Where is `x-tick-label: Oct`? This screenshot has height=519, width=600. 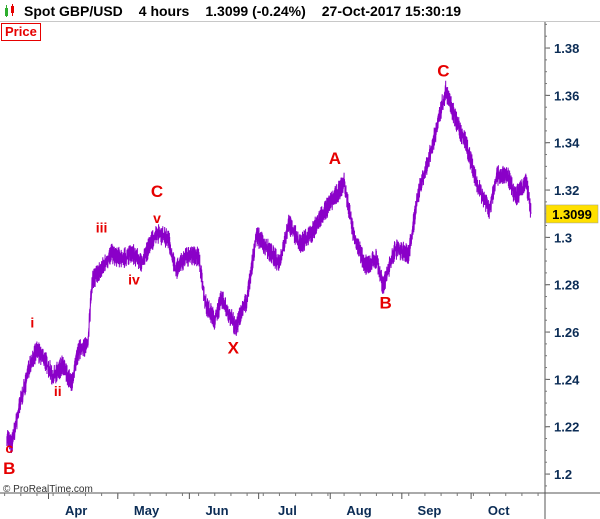 x-tick-label: Oct is located at coordinates (499, 510).